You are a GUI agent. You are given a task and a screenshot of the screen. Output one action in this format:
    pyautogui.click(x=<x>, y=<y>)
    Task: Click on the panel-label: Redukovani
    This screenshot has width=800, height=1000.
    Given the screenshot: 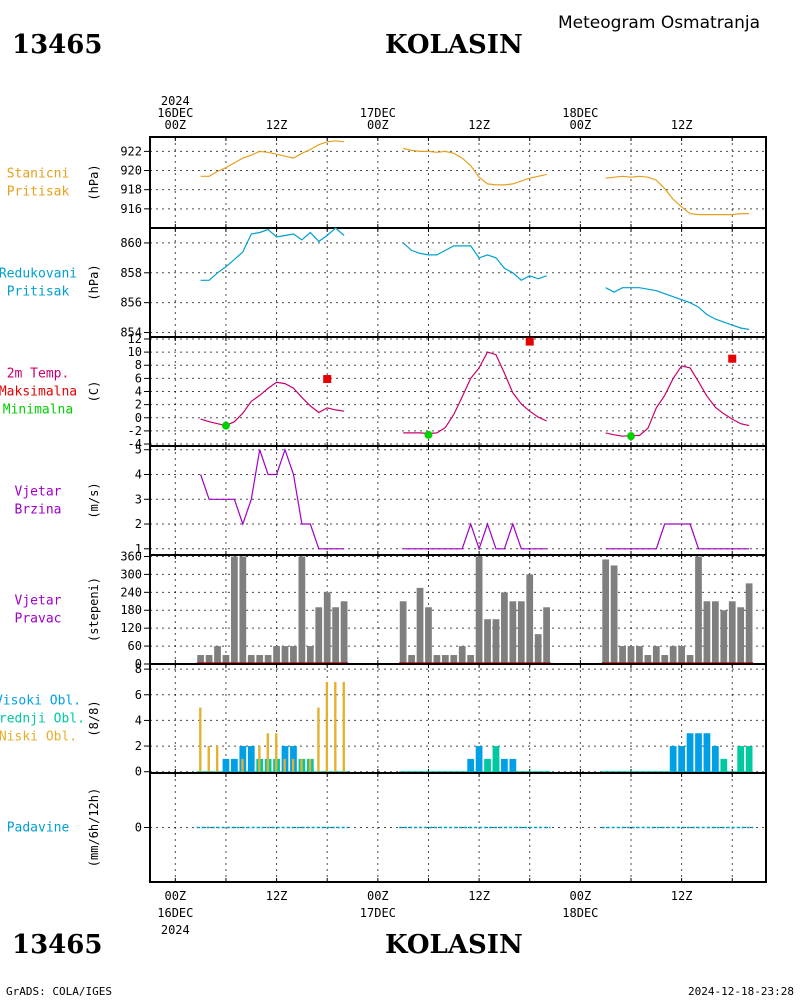 What is the action you would take?
    pyautogui.click(x=38, y=274)
    